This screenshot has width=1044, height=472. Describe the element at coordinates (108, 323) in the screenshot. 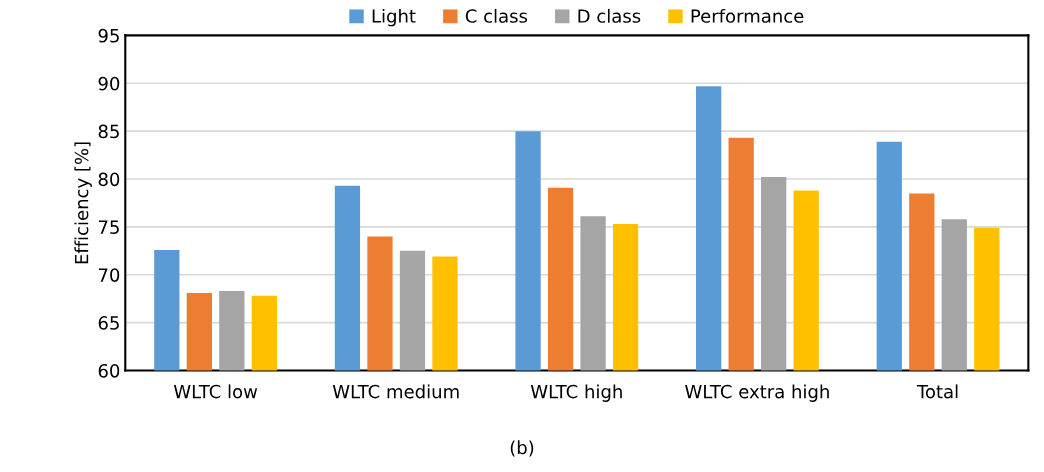

I see `y-tick-label: 65` at that location.